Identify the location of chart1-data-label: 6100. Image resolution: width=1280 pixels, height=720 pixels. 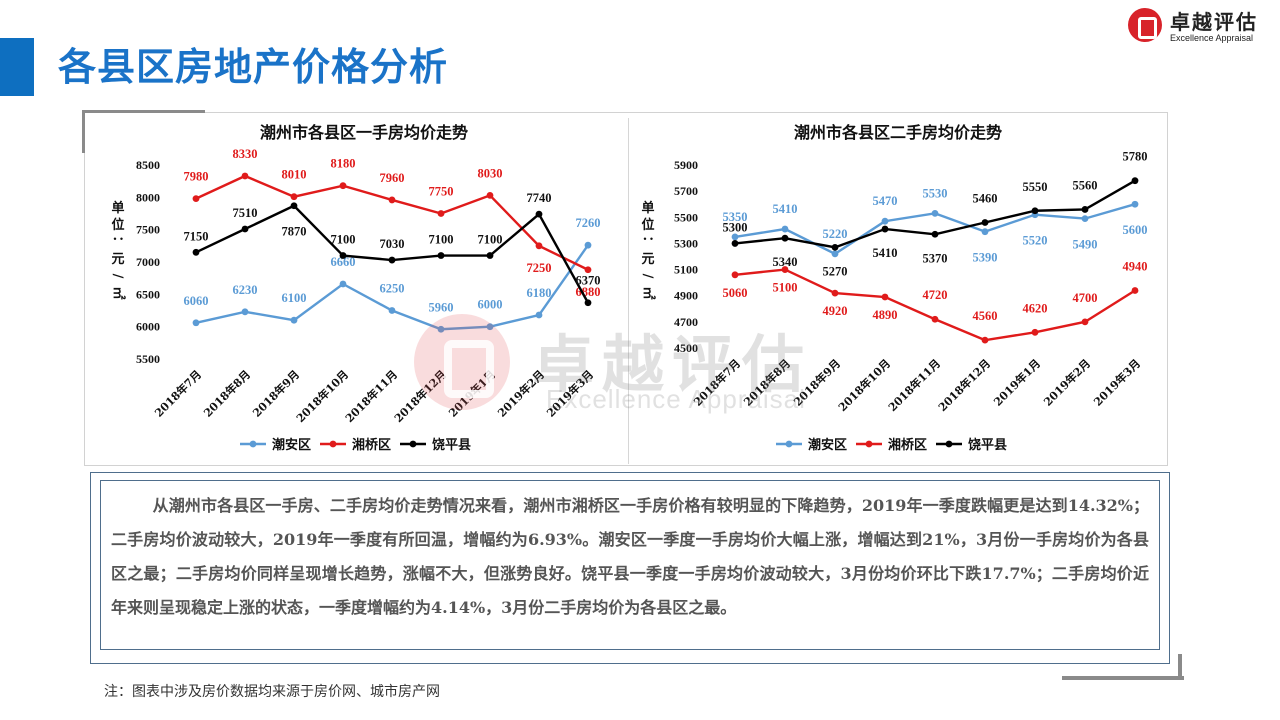
(294, 298).